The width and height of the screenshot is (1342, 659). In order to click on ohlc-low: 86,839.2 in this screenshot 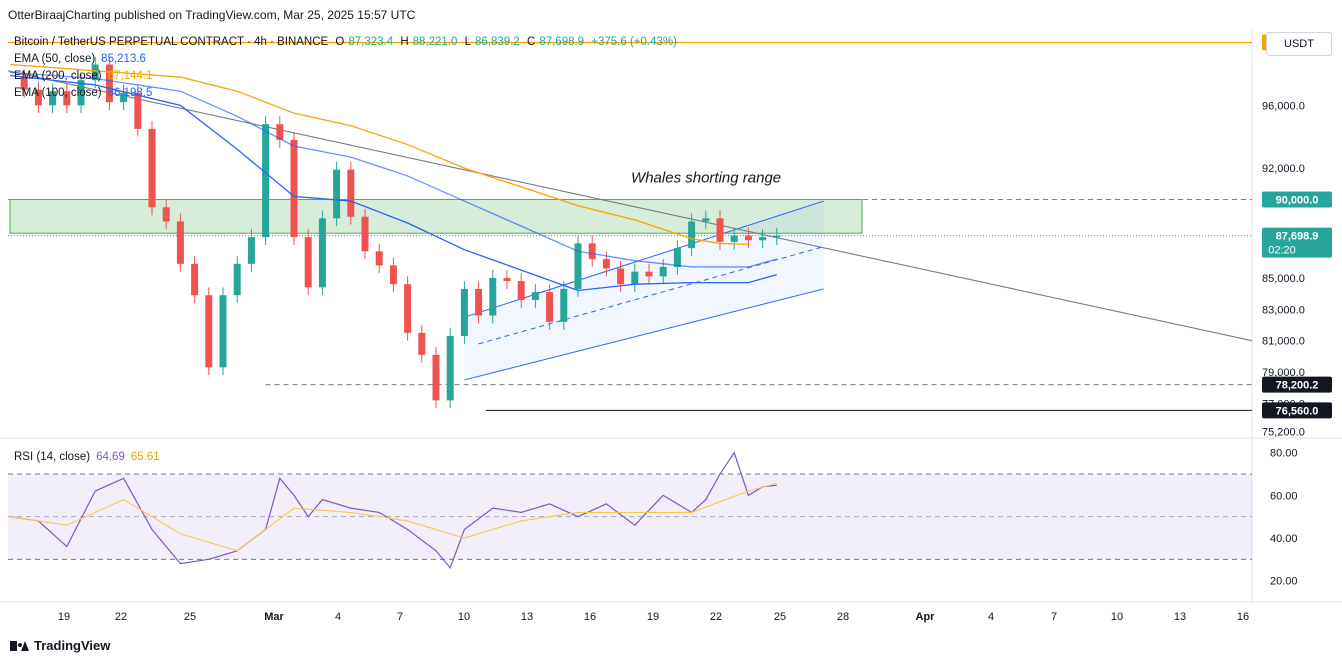, I will do `click(497, 42)`.